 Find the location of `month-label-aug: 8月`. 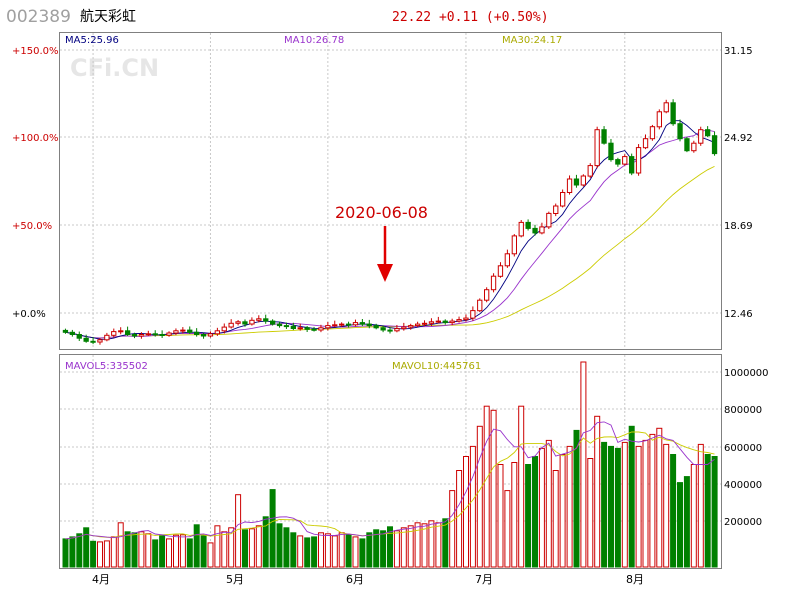

month-label-aug: 8月 is located at coordinates (635, 579).